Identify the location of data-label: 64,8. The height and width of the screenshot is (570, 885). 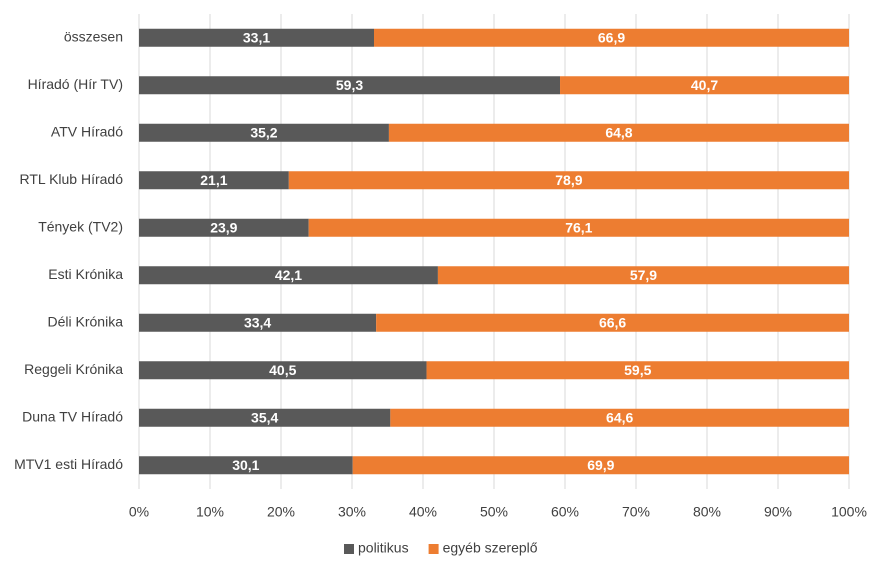
(618, 132).